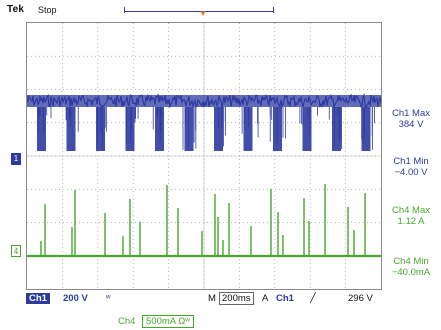 The width and height of the screenshot is (441, 330). I want to click on trigger-source: Ch1, so click(285, 298).